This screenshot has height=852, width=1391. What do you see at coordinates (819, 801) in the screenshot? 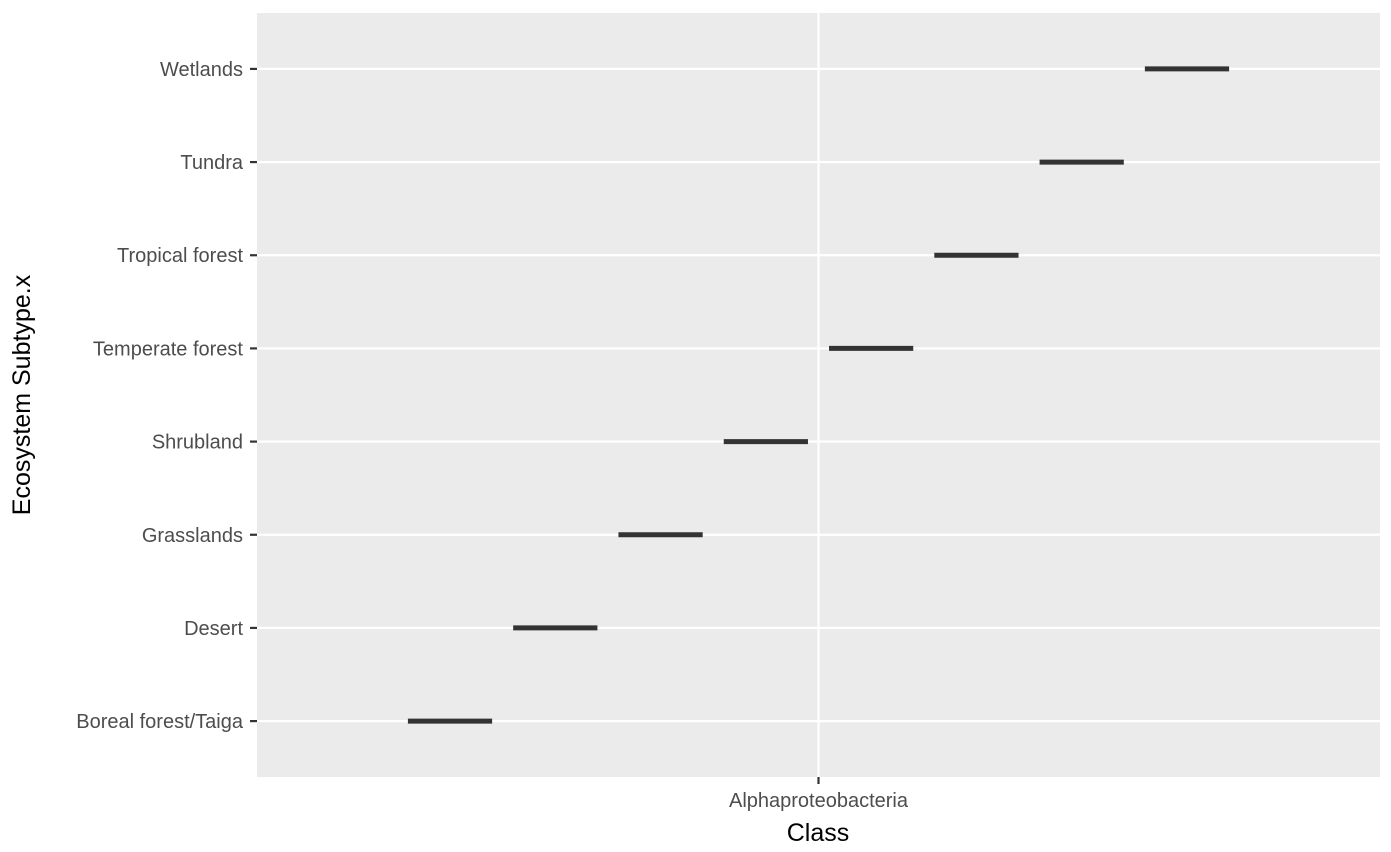
I see `x-tick-label: Alphaproteobacteria` at bounding box center [819, 801].